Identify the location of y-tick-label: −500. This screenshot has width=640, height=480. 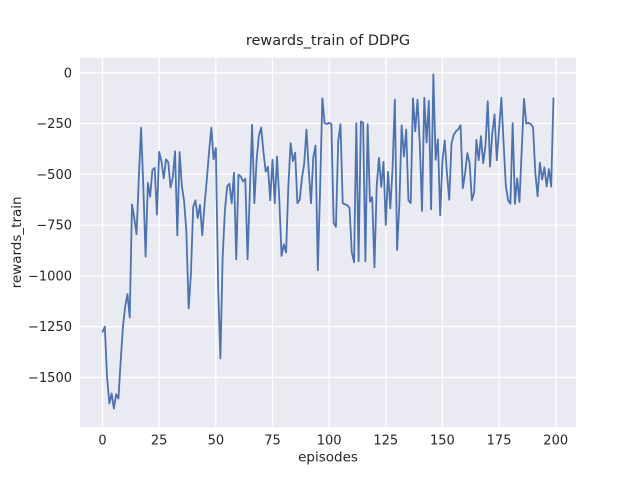
(54, 175).